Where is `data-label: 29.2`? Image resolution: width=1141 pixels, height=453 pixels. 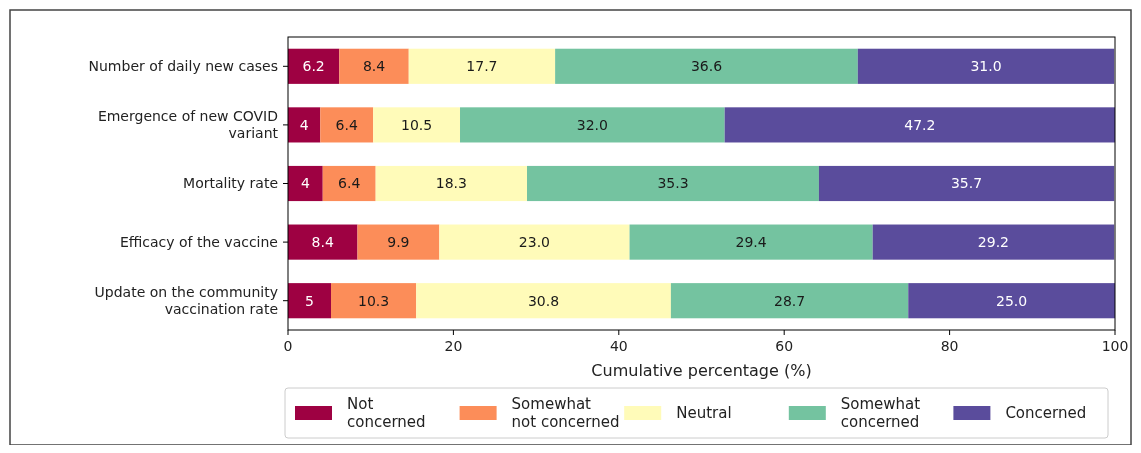 data-label: 29.2 is located at coordinates (993, 242).